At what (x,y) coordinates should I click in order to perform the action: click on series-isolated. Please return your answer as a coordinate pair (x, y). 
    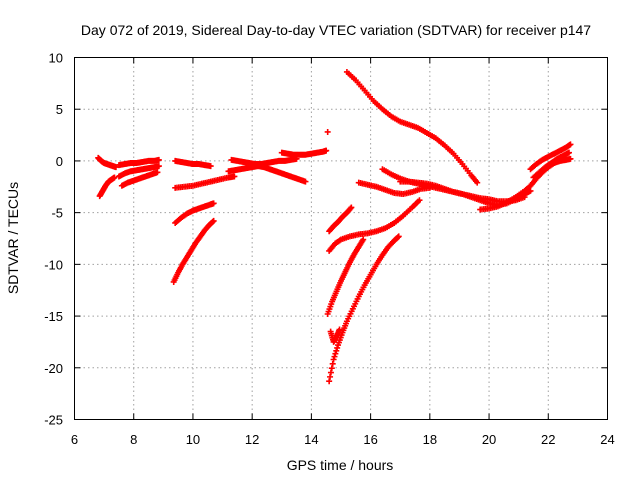
    Looking at the image, I should click on (327, 131).